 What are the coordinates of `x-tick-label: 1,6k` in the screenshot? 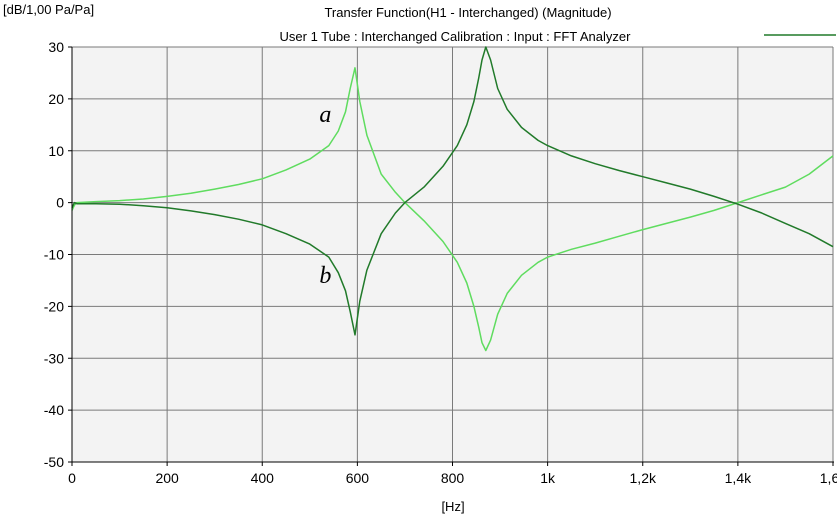 It's located at (828, 478).